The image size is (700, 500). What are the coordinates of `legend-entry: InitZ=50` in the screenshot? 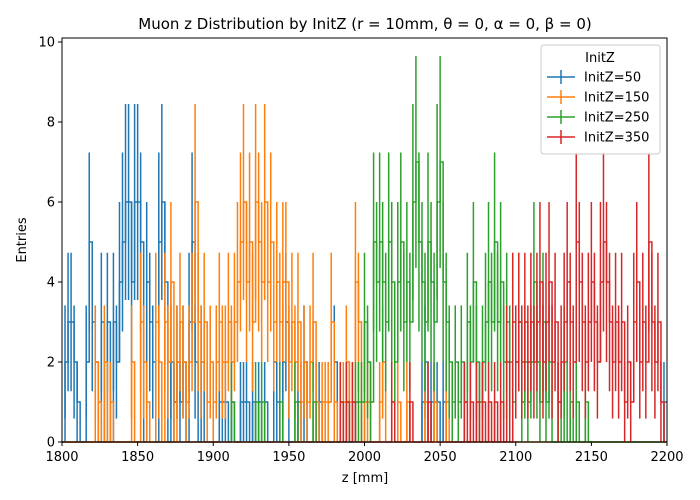 It's located at (594, 78).